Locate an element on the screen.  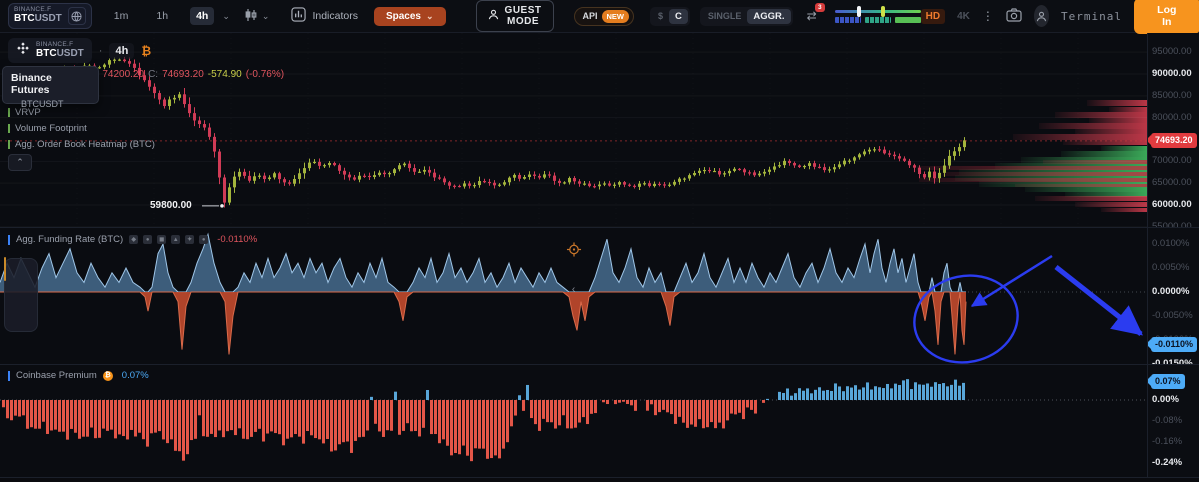
ohlc-segment: 74693.20 is located at coordinates (183, 74).